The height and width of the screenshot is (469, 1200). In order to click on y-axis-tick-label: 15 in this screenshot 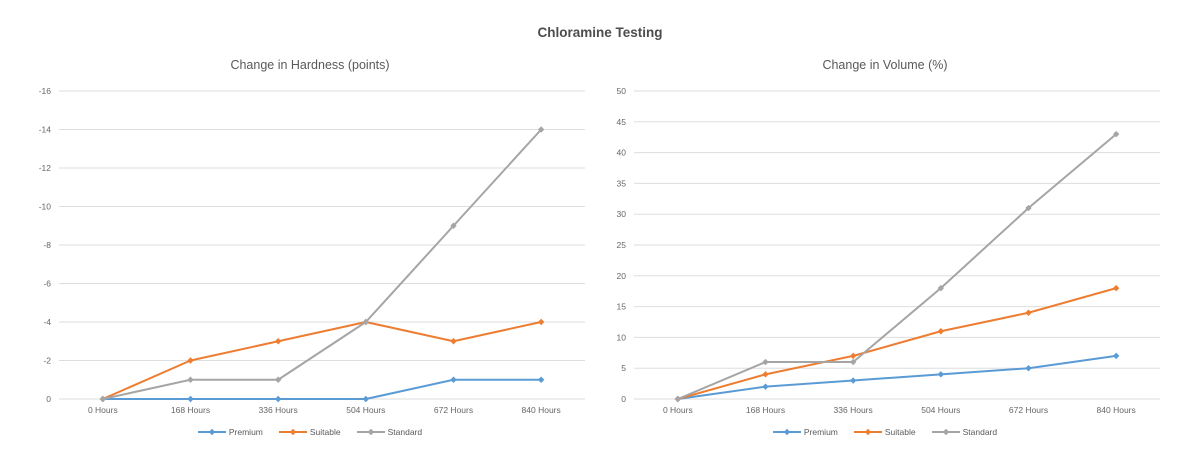, I will do `click(622, 307)`.